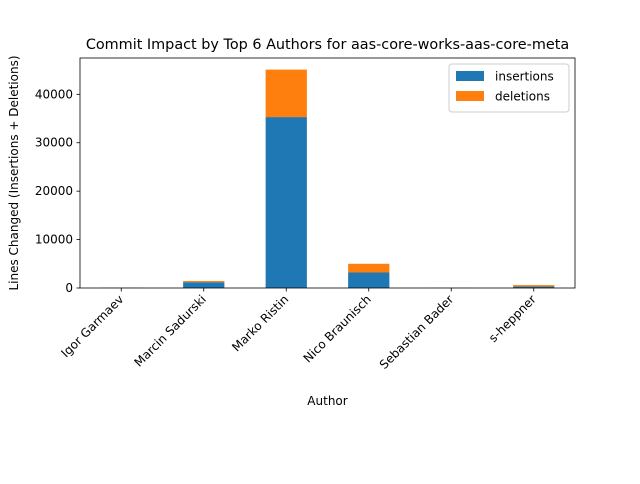 Image resolution: width=640 pixels, height=484 pixels. I want to click on legend-label-deletions: deletions, so click(522, 97).